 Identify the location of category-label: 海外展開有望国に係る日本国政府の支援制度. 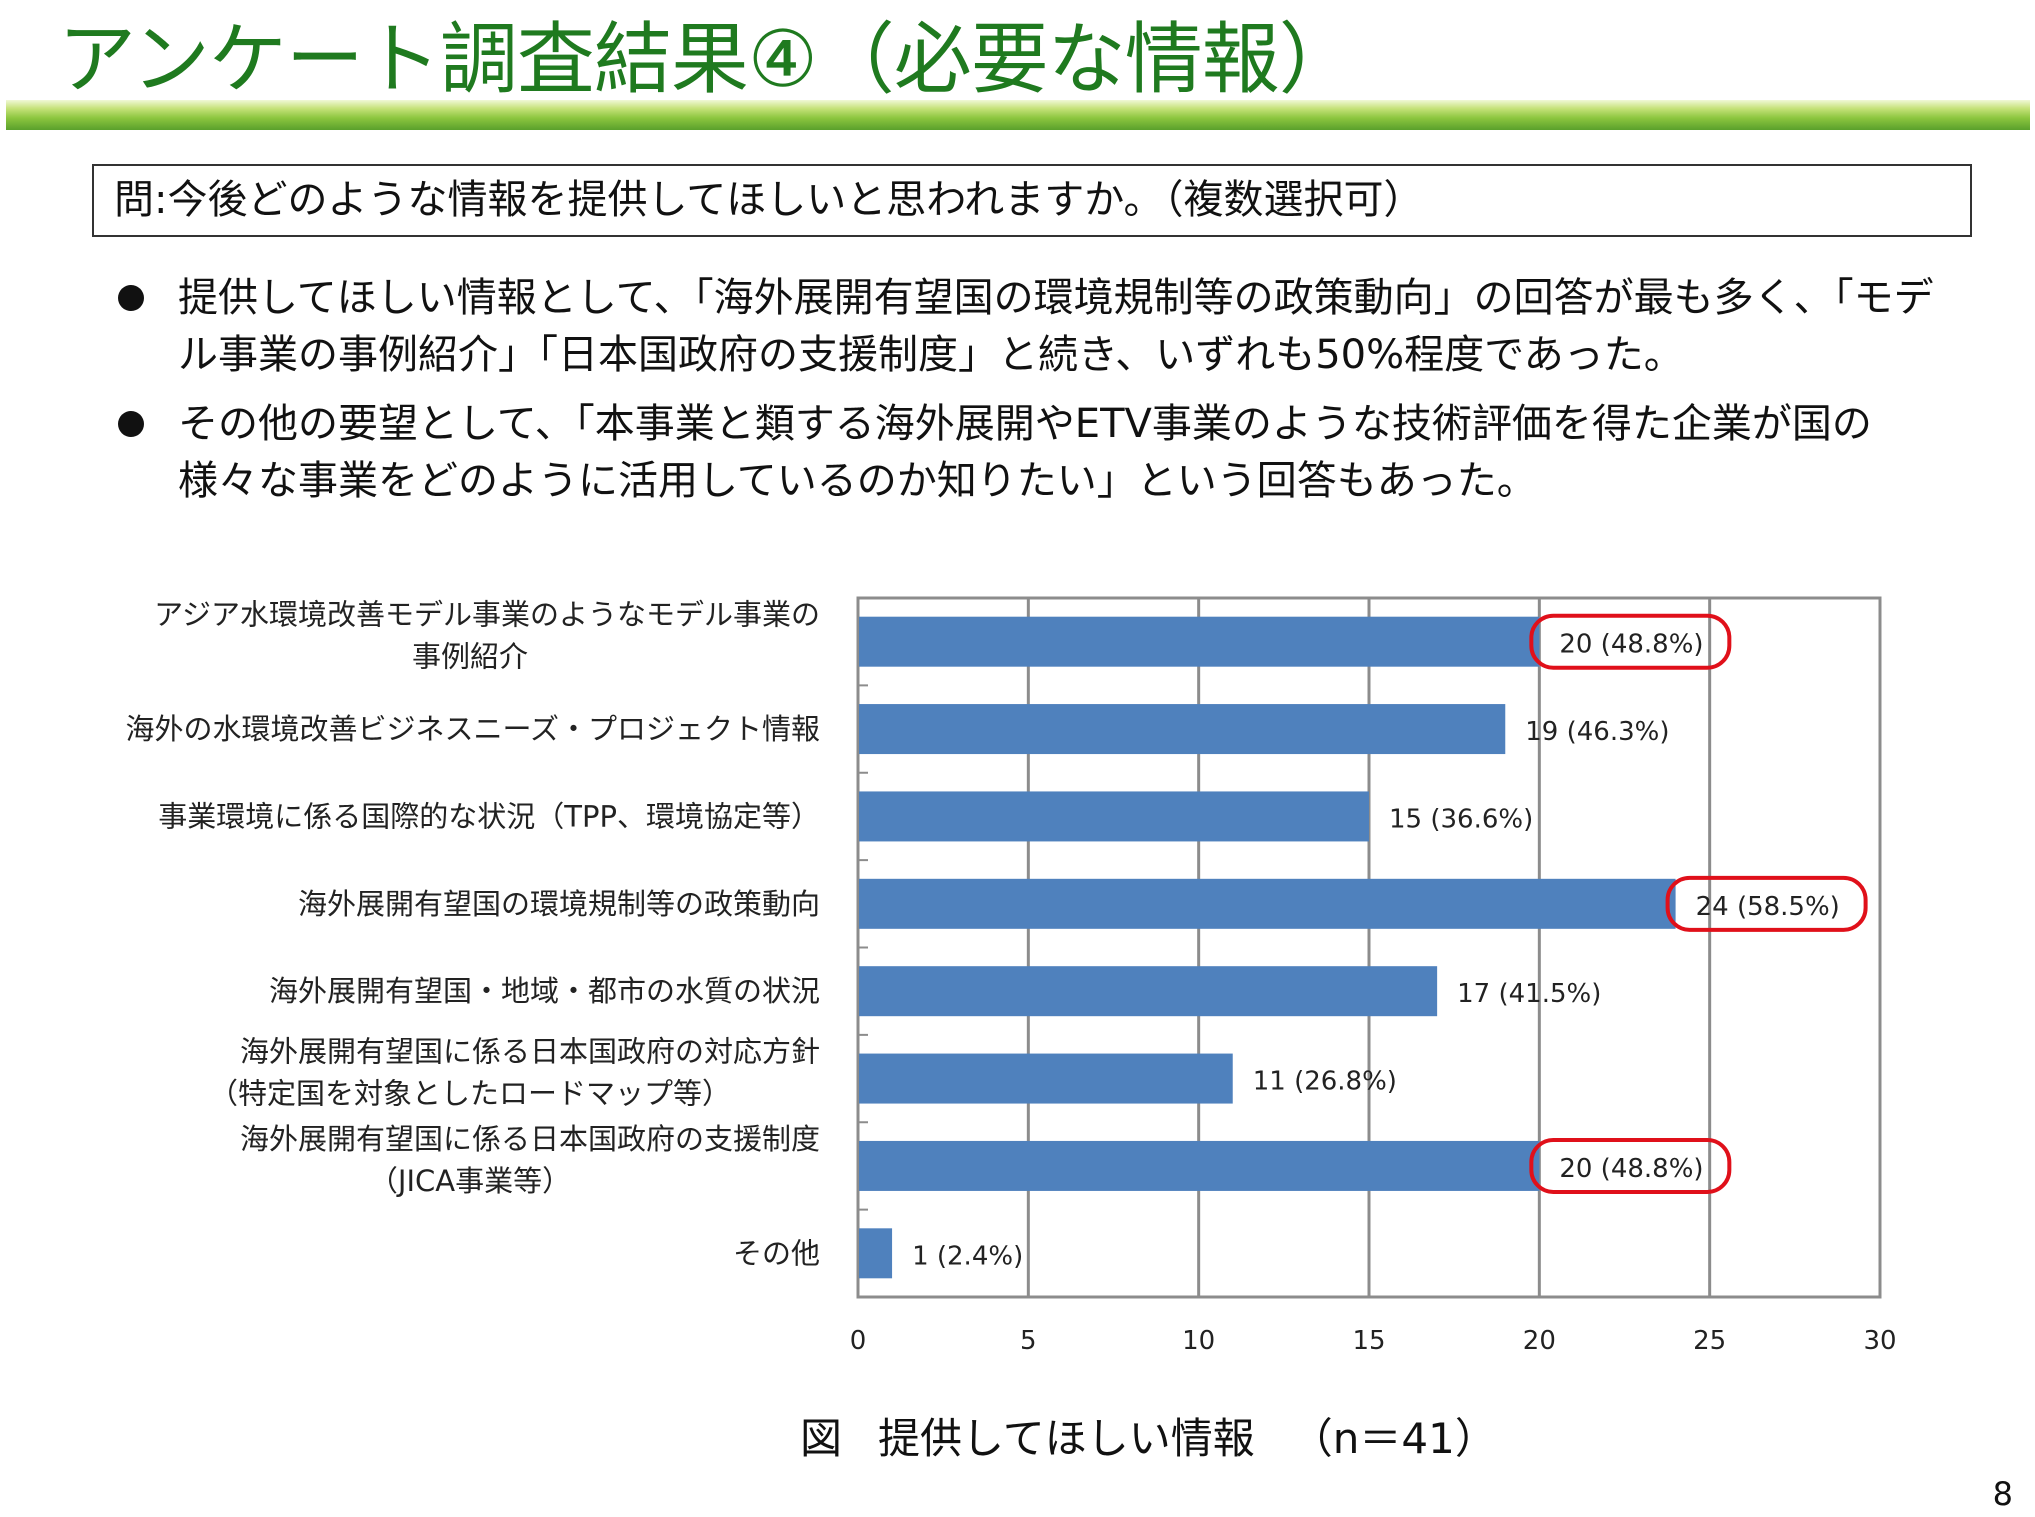
(530, 1139).